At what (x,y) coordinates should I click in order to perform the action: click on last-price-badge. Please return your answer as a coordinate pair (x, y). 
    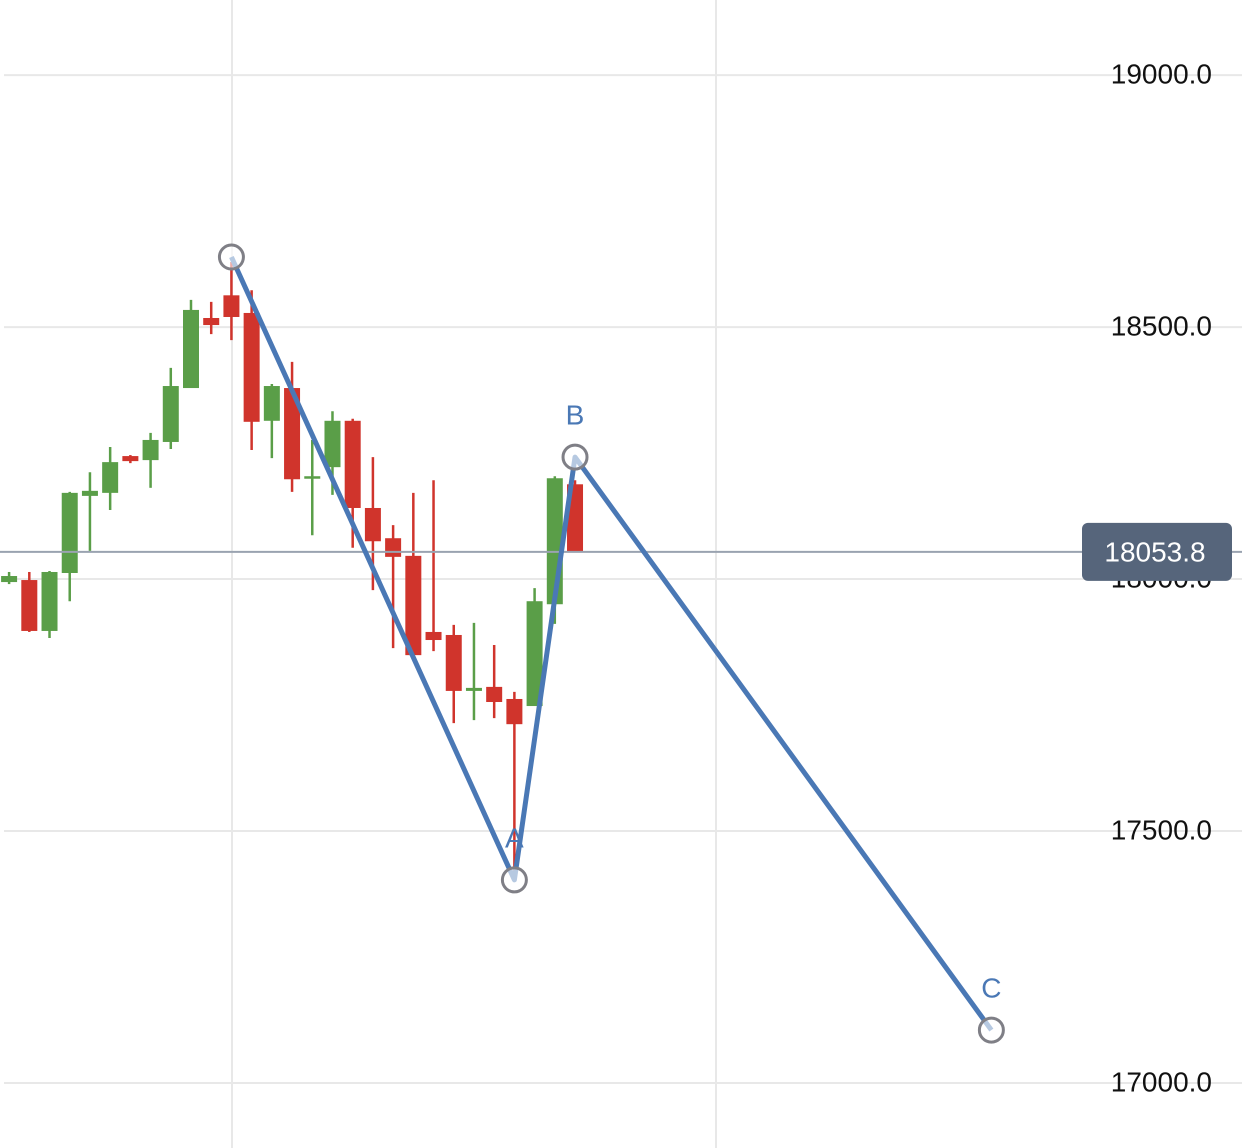
    Looking at the image, I should click on (1157, 551).